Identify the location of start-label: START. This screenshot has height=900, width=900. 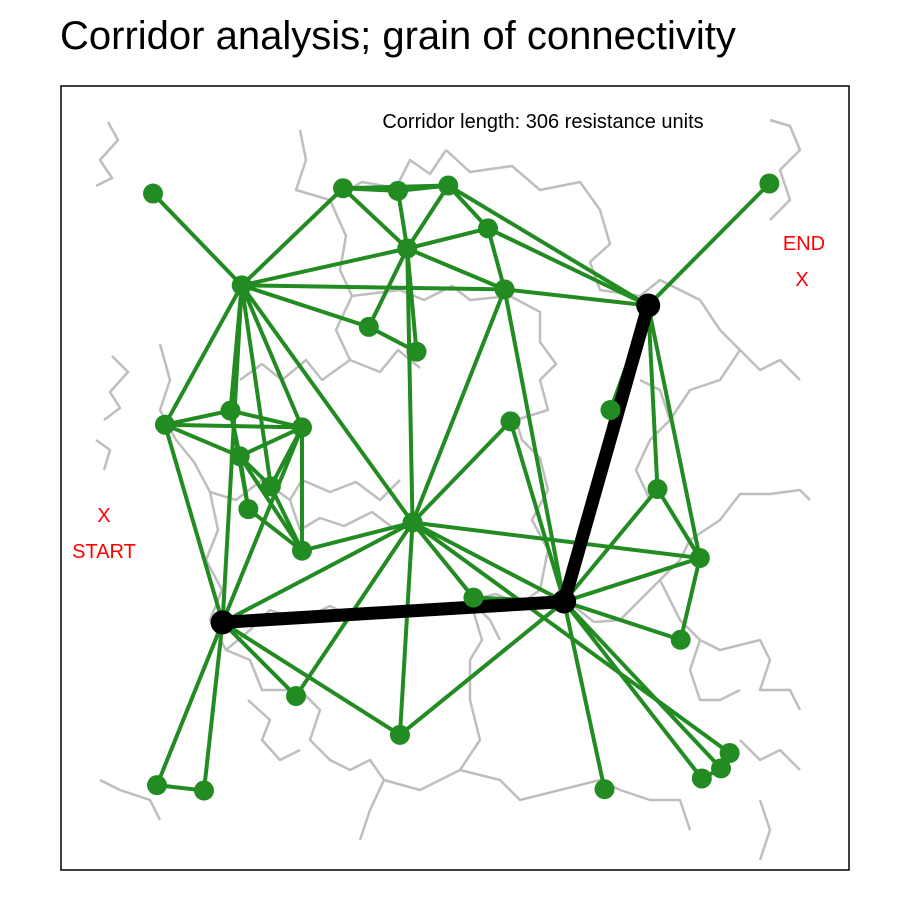
(104, 552).